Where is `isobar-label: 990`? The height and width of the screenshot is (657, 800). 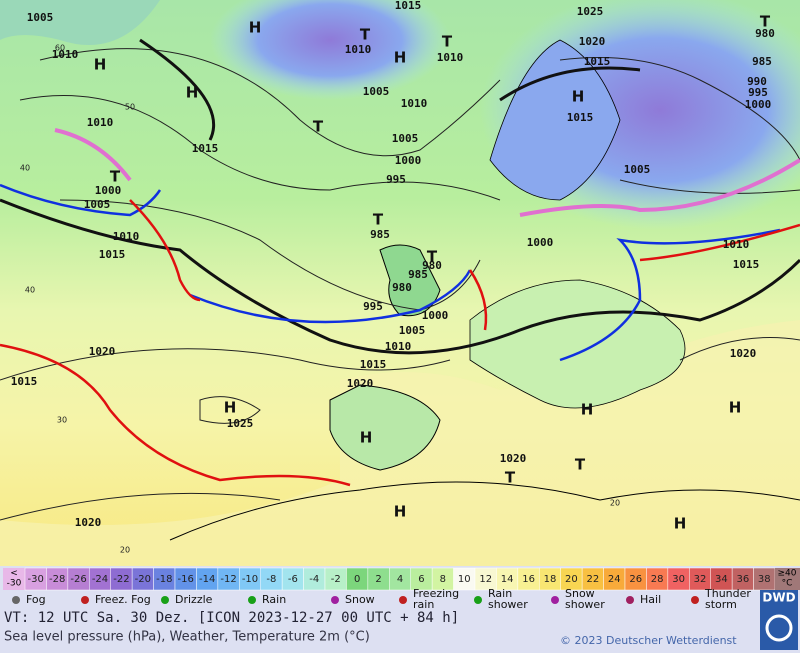 isobar-label: 990 is located at coordinates (757, 81).